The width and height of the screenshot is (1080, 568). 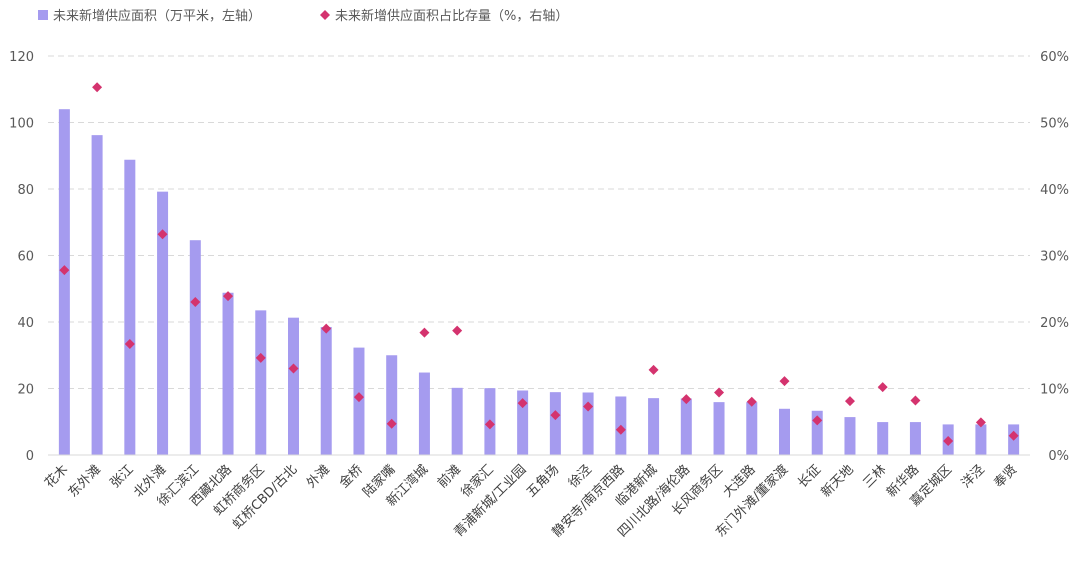 I want to click on x-category-label: 洋泾, so click(x=973, y=476).